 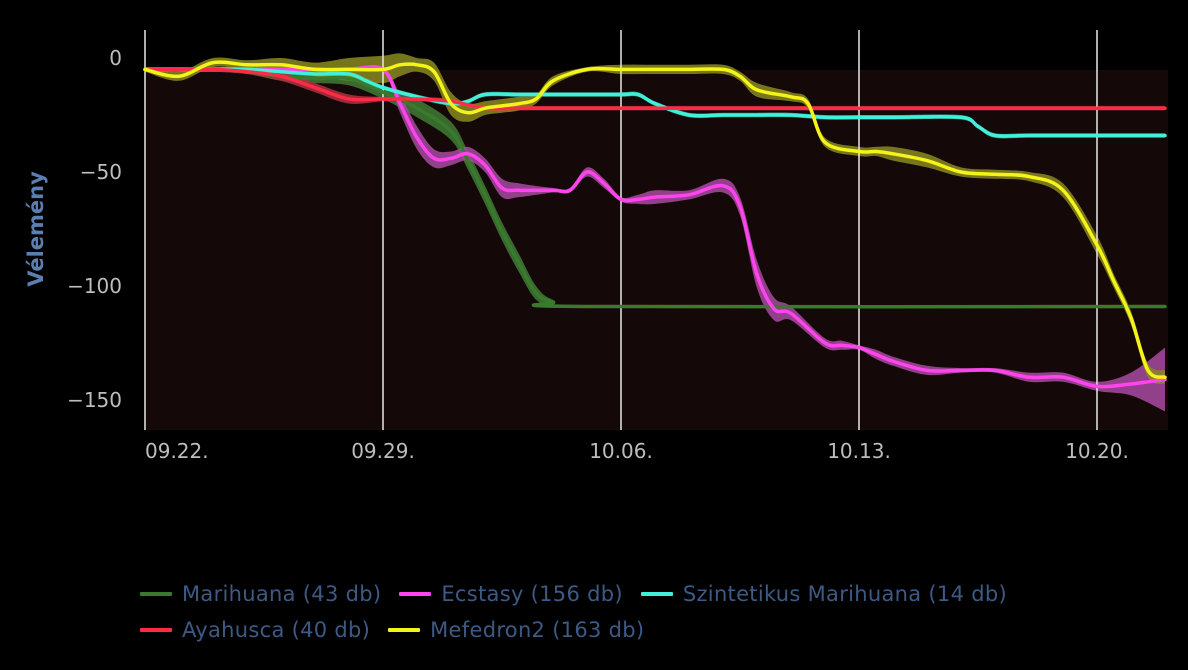 What do you see at coordinates (94, 229) in the screenshot?
I see `y-axis-ticks: 0 −50 −100 −150` at bounding box center [94, 229].